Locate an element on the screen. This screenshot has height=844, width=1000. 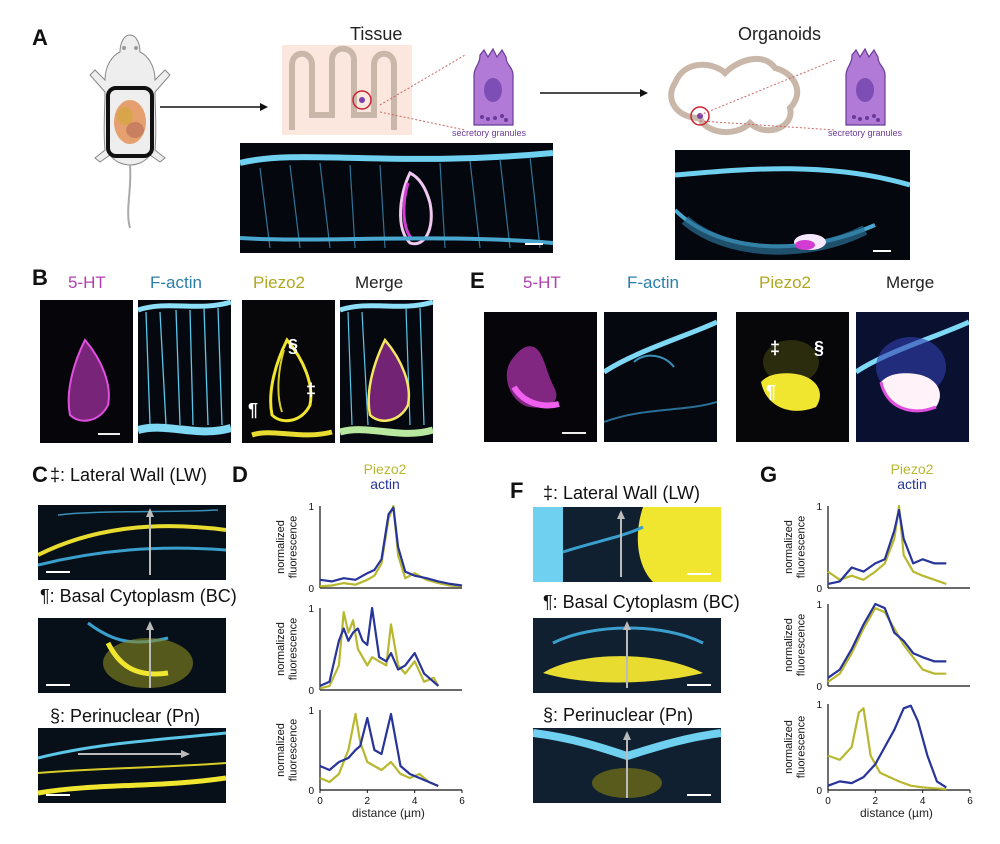
chart-svg-D-3: 0 1 0 2 4 6 normalizedfluorescence is located at coordinates (370, 756).